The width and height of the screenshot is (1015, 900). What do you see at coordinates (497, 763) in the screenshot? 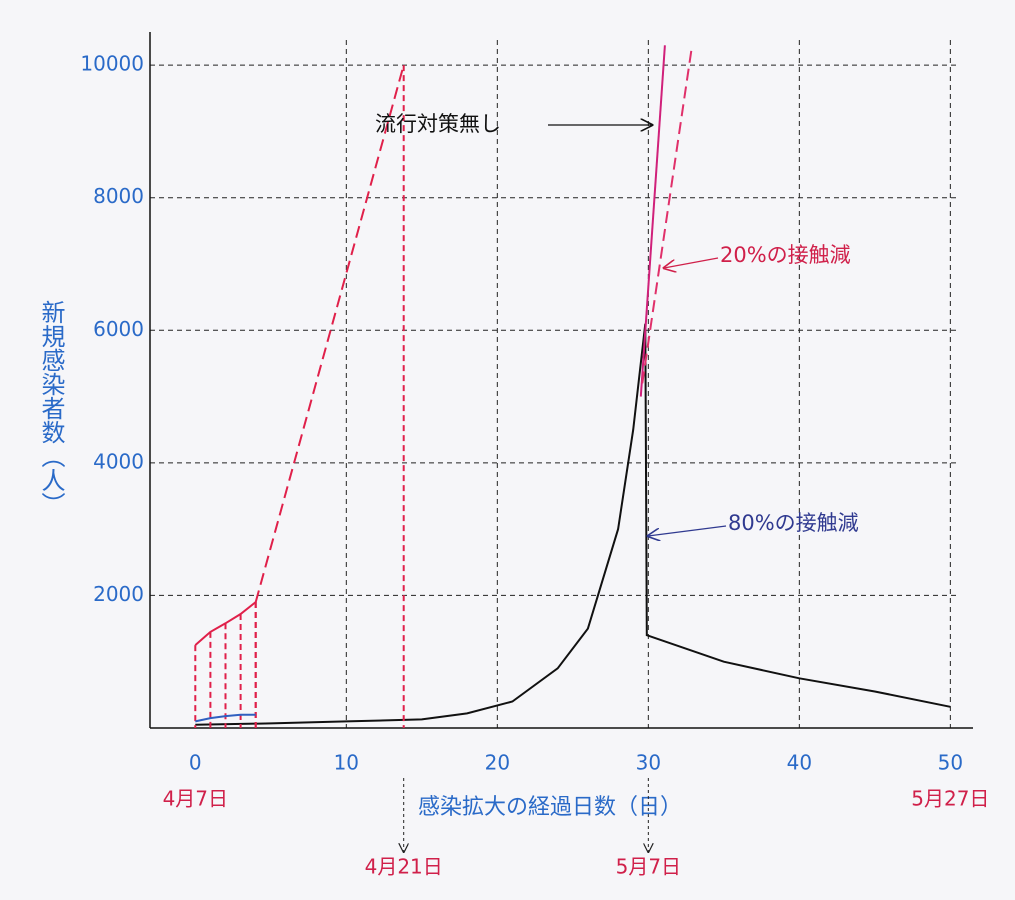
I see `x-tick-label: 20` at bounding box center [497, 763].